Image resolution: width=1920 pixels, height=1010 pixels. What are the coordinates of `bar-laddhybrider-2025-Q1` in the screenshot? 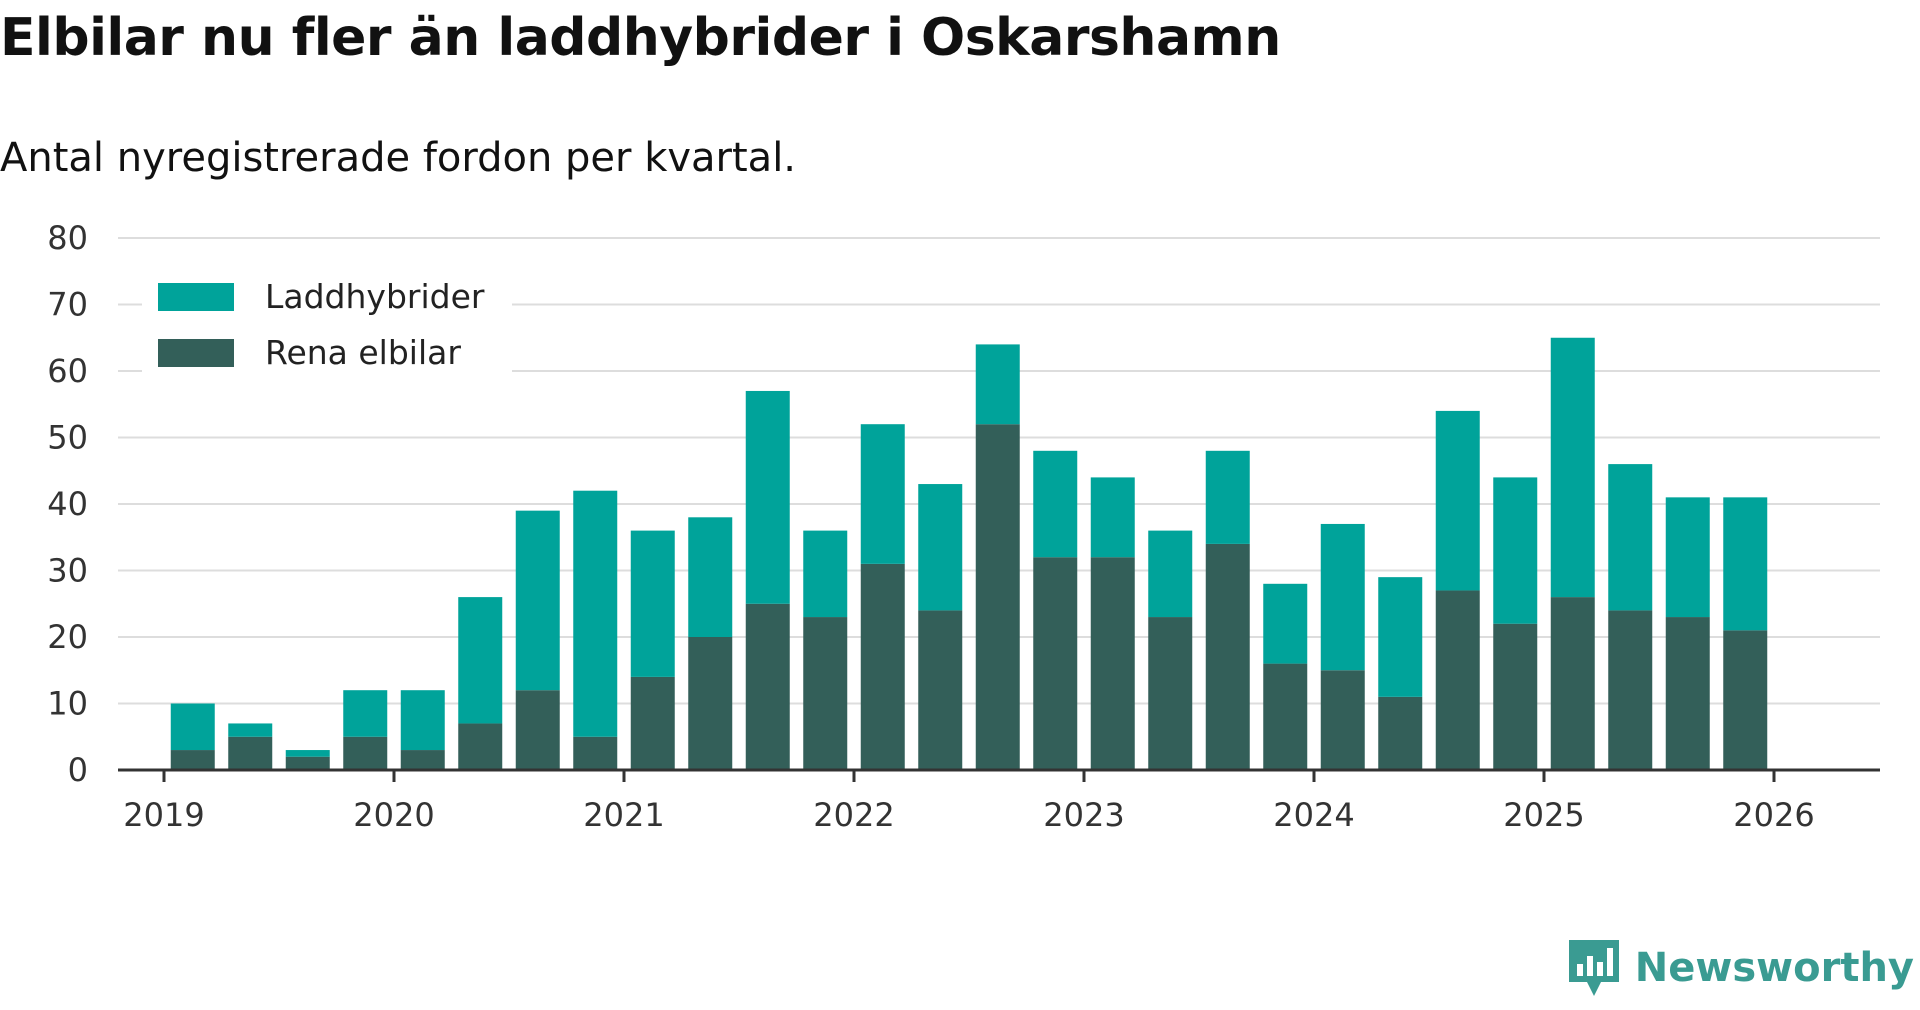 It's located at (1572, 467).